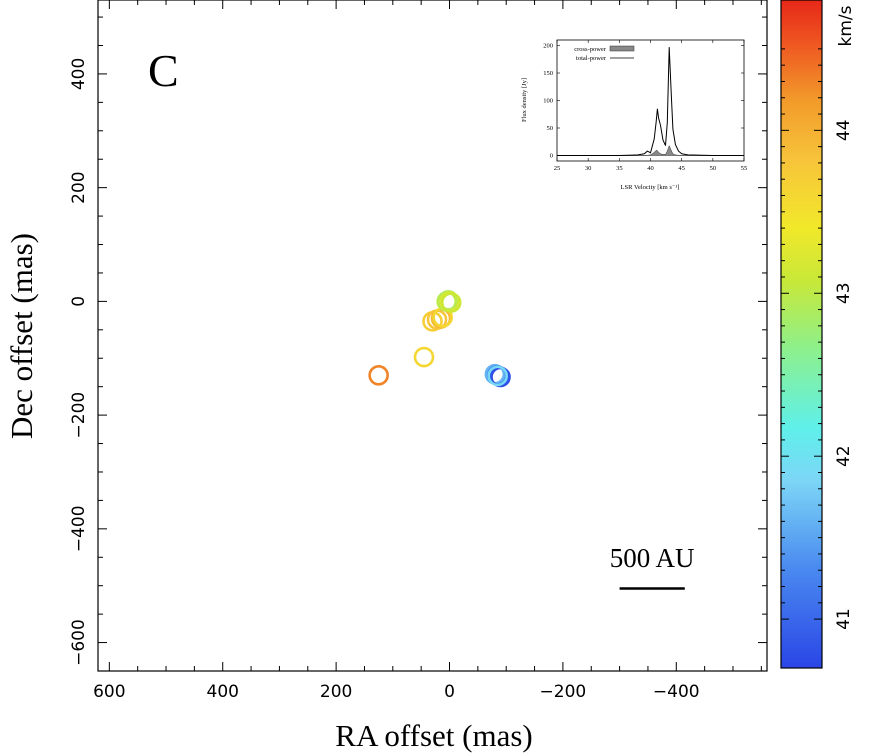 The width and height of the screenshot is (872, 756). I want to click on inset-x-tick-label: 35, so click(619, 168).